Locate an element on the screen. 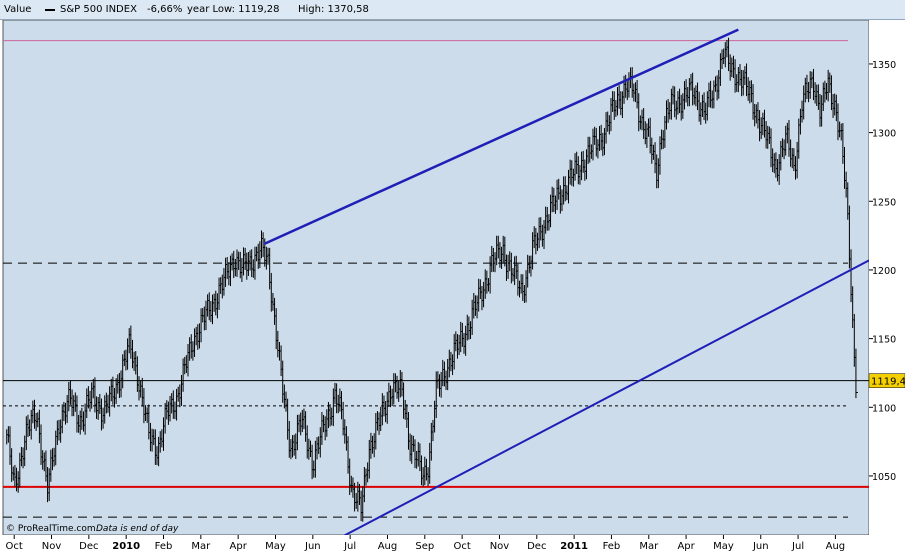 This screenshot has height=552, width=905. year-low: year Low: 1119,28 is located at coordinates (233, 9).